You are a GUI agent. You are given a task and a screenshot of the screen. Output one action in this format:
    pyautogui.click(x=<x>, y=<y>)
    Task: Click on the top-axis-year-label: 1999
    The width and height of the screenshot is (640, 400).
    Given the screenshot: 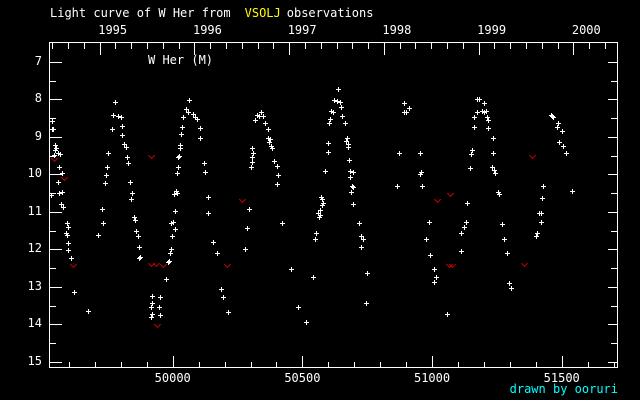 What is the action you would take?
    pyautogui.click(x=492, y=30)
    